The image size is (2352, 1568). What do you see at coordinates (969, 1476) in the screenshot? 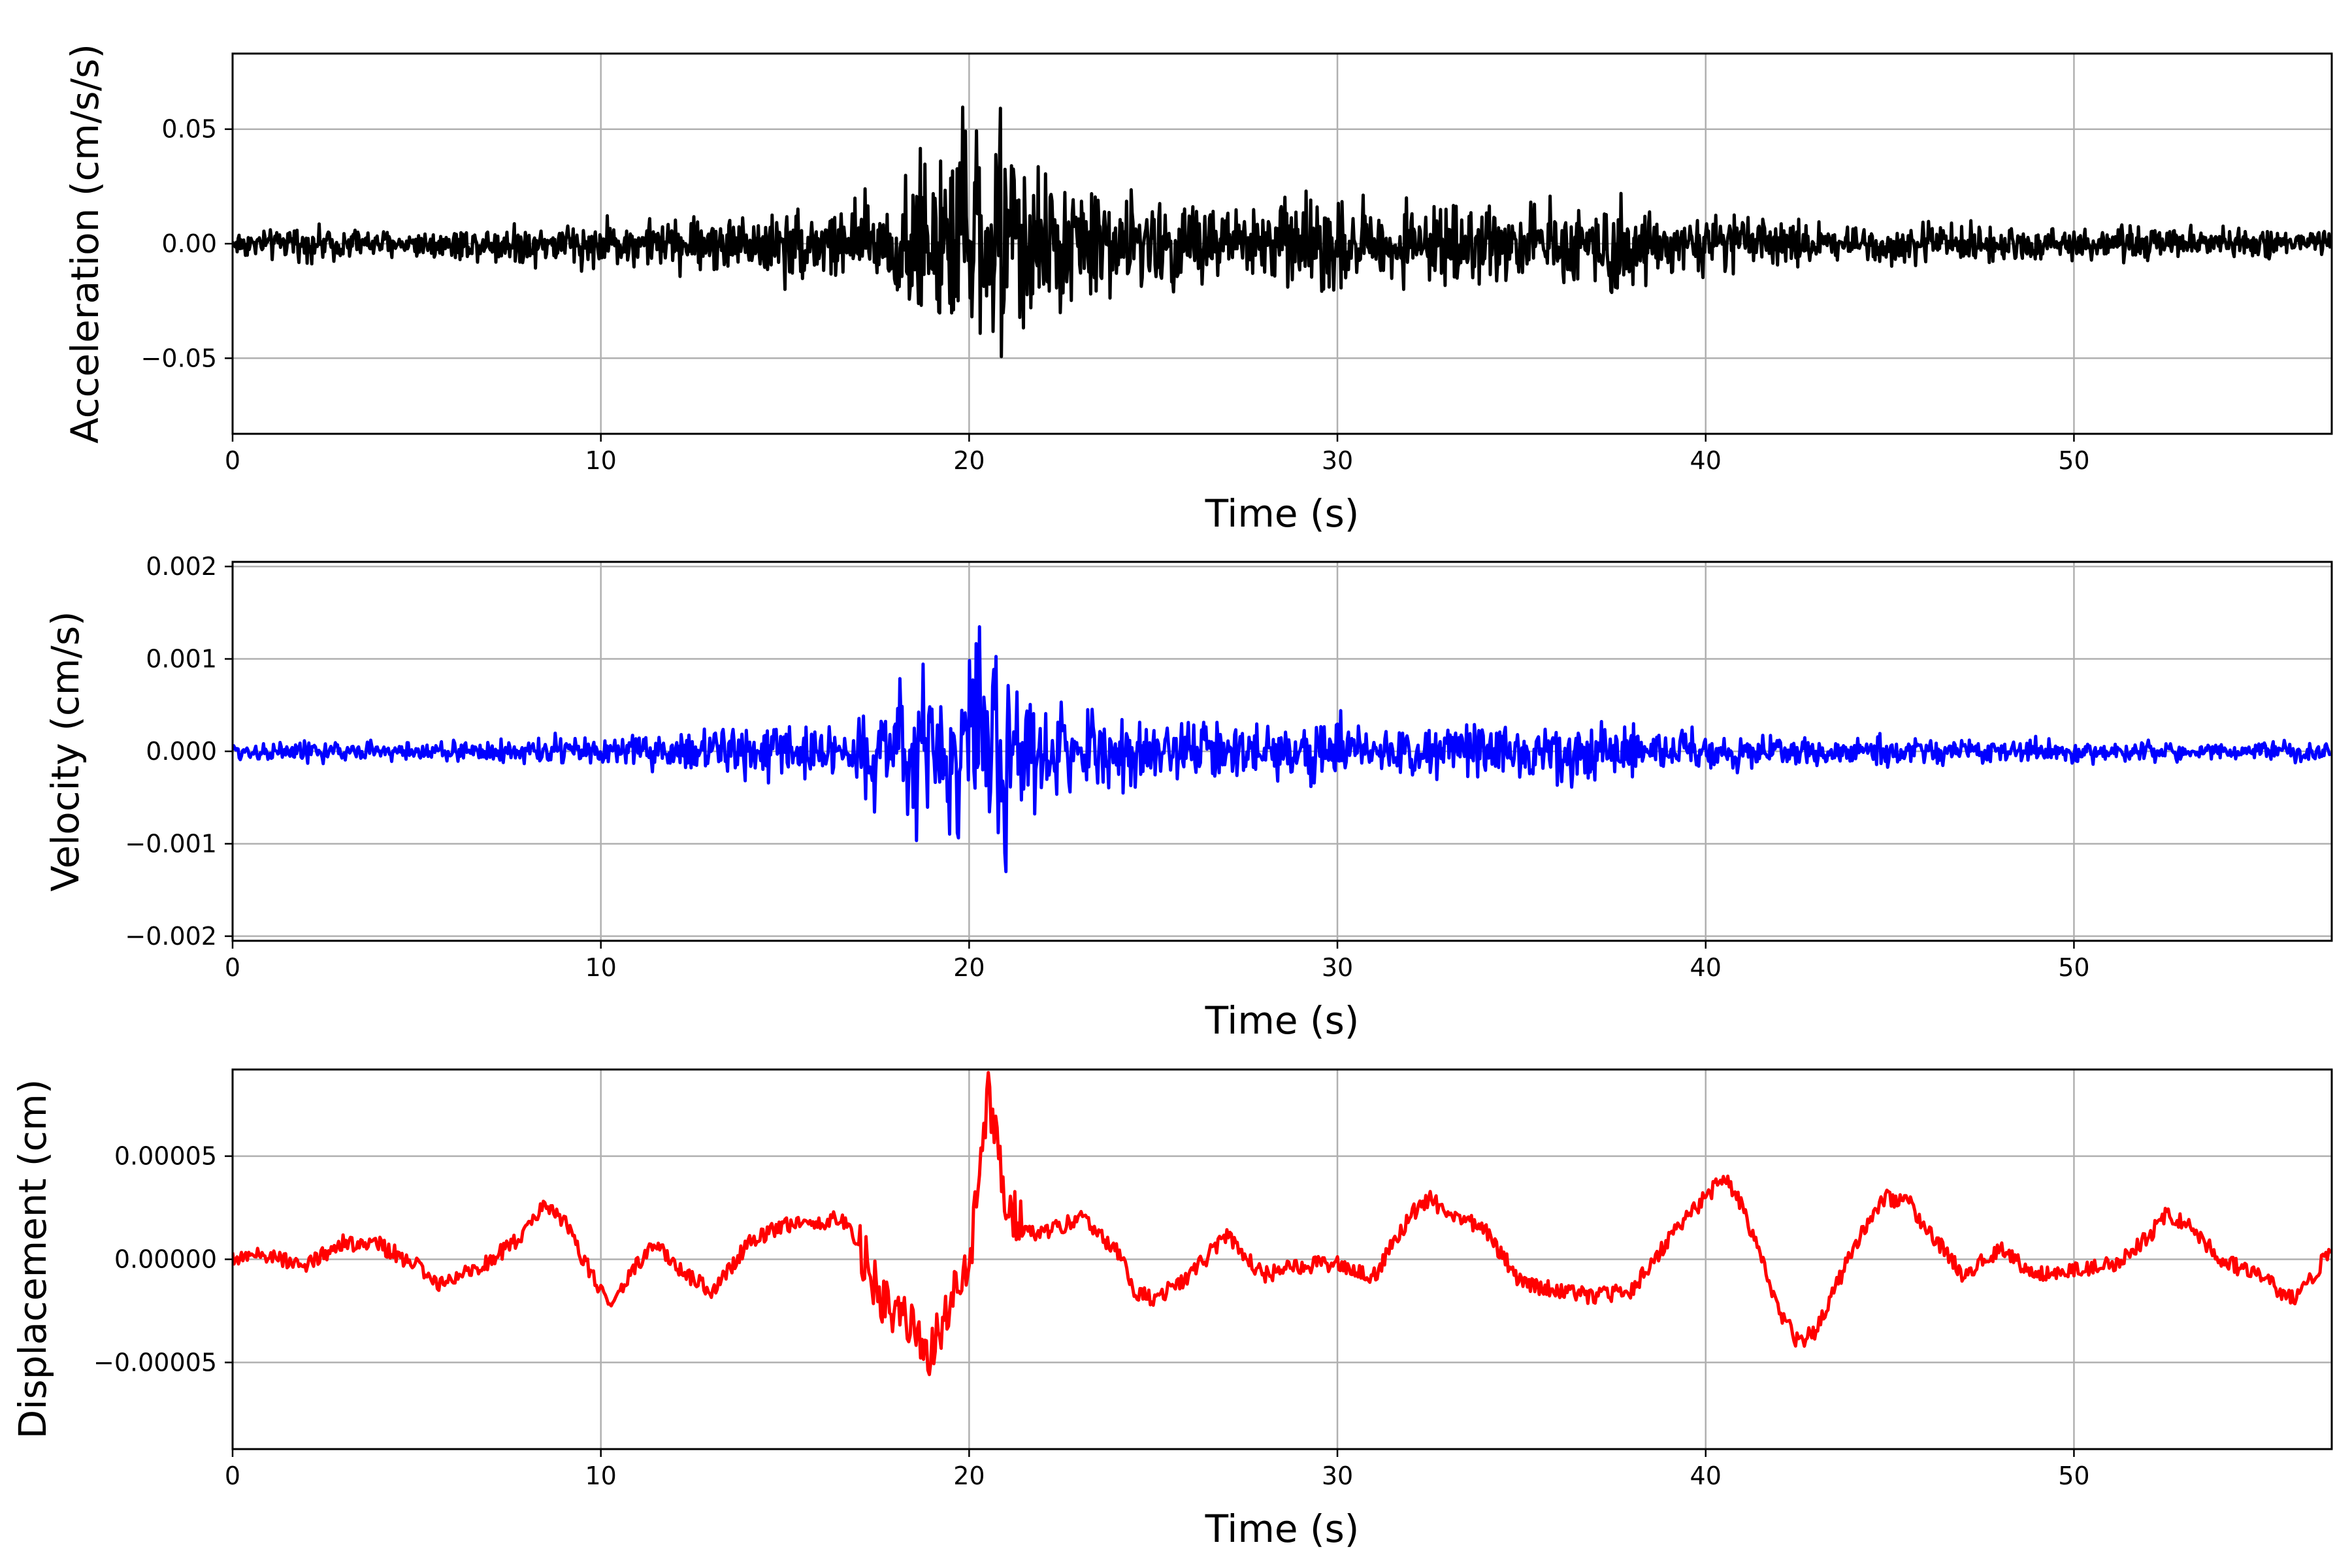
I see `displacement-x-tick-label: 20` at bounding box center [969, 1476].